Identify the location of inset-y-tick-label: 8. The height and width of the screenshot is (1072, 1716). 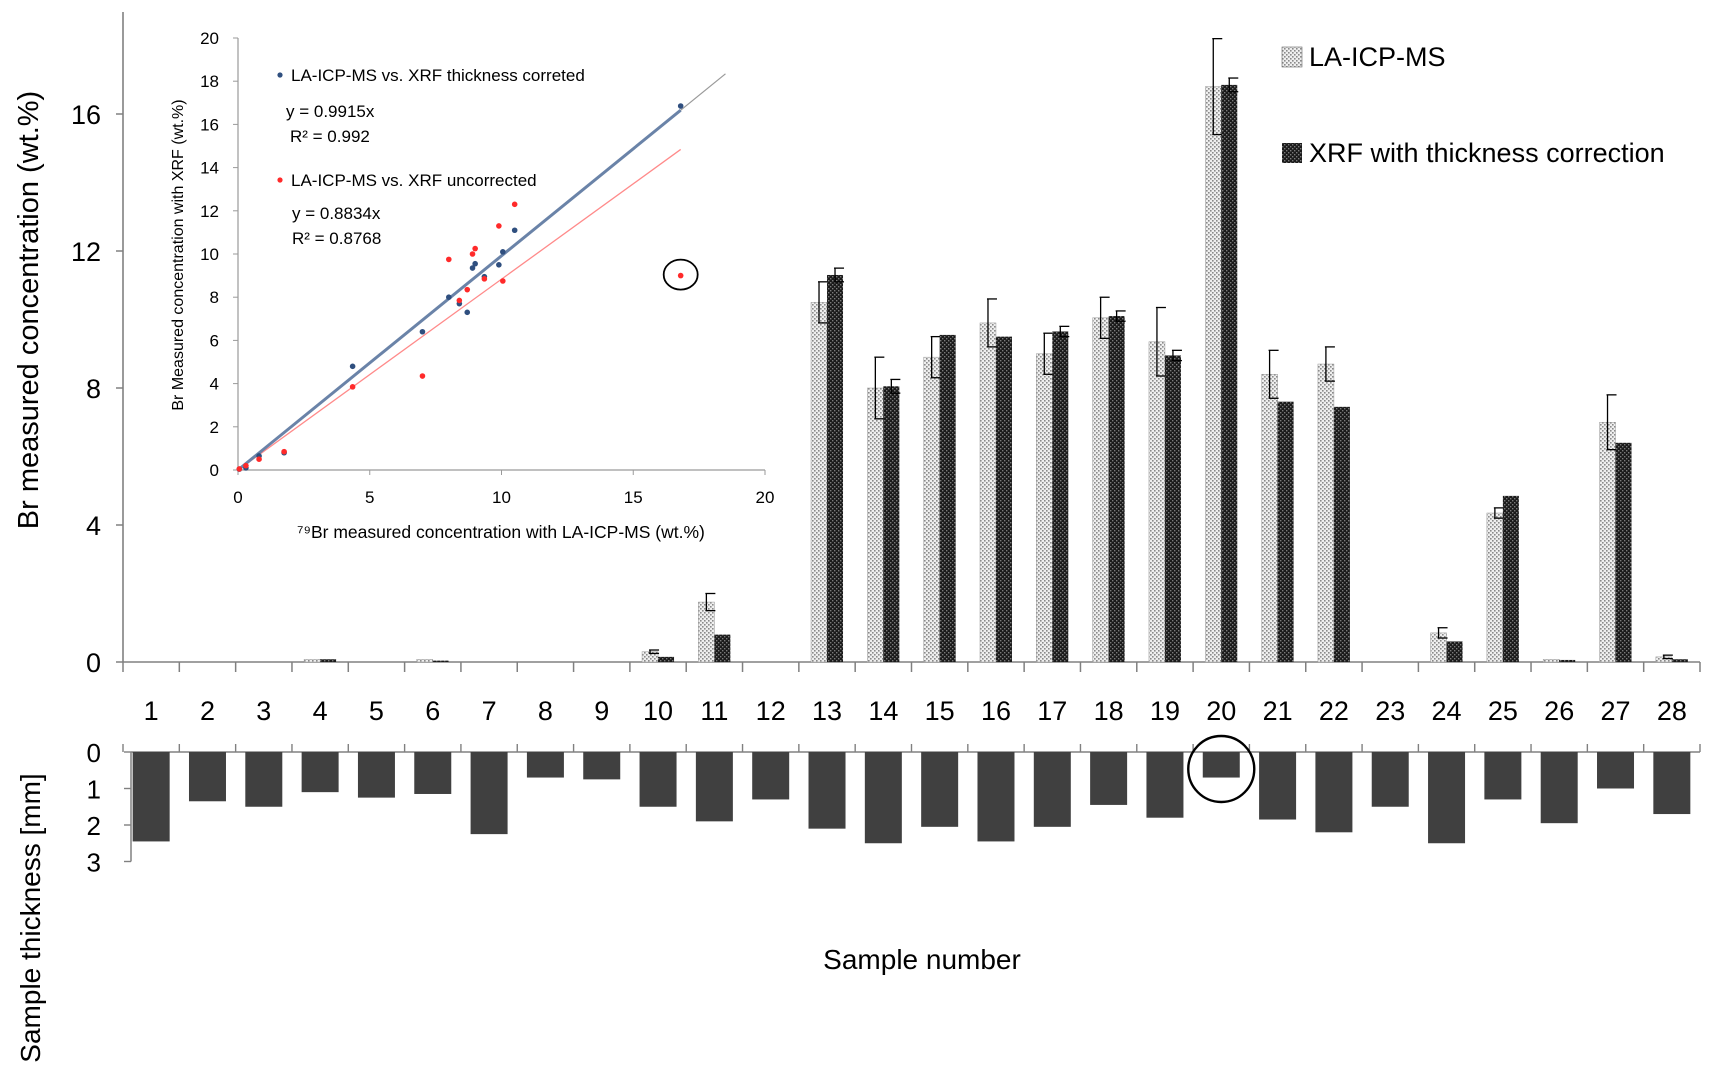
(214, 297).